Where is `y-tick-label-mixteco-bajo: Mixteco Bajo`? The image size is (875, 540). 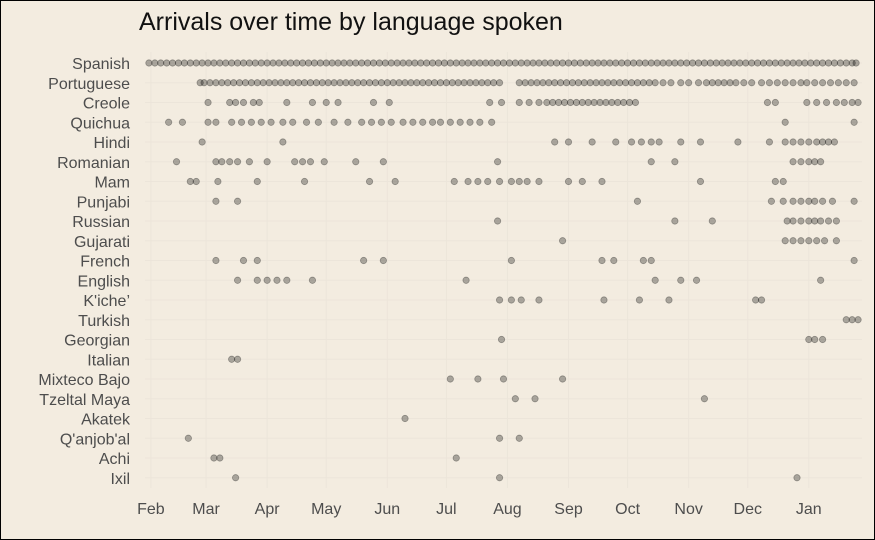
y-tick-label-mixteco-bajo: Mixteco Bajo is located at coordinates (84, 380).